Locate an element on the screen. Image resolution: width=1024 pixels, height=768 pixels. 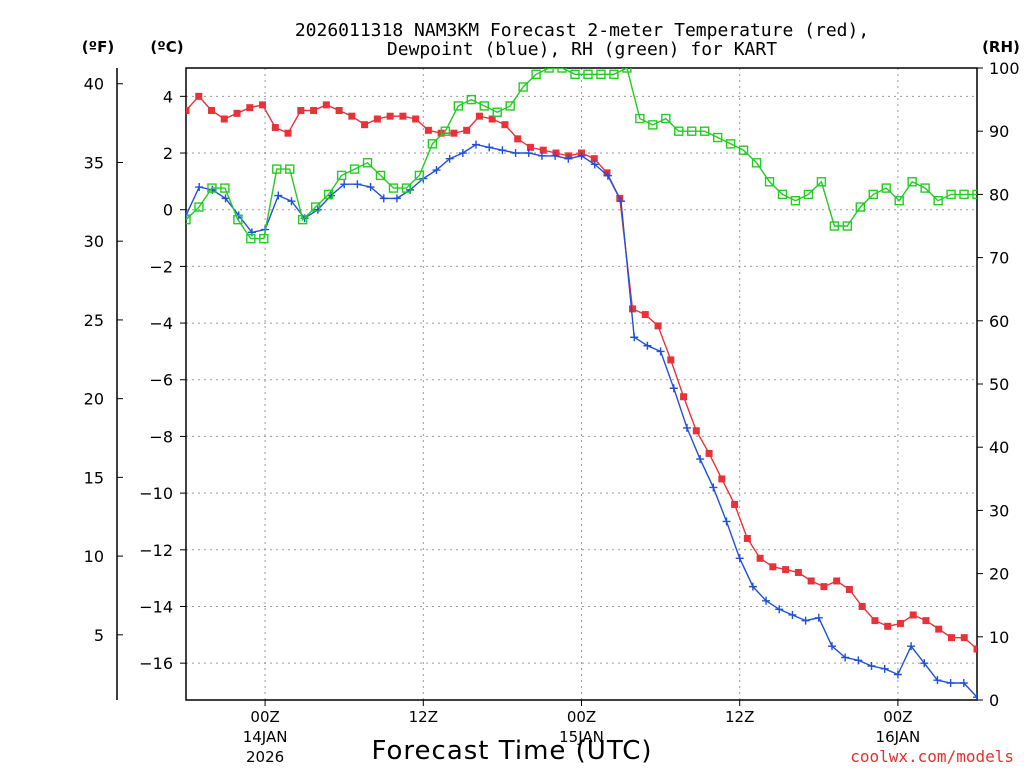
fahrenheit-tick-label: 10 is located at coordinates (94, 556).